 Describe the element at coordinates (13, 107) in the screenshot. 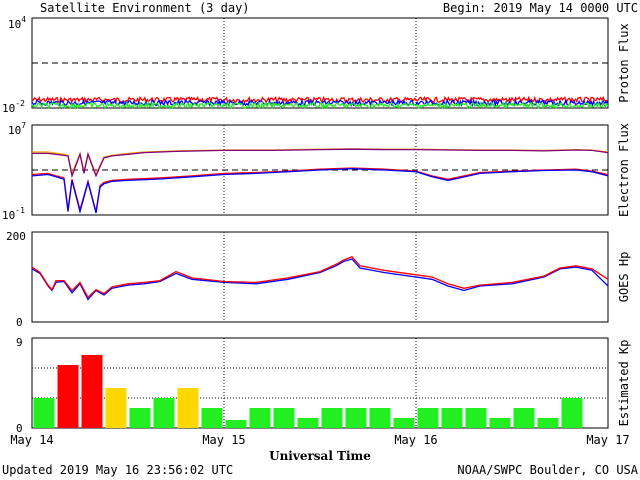

I see `proton-ytick-bottom: 10-2` at that location.